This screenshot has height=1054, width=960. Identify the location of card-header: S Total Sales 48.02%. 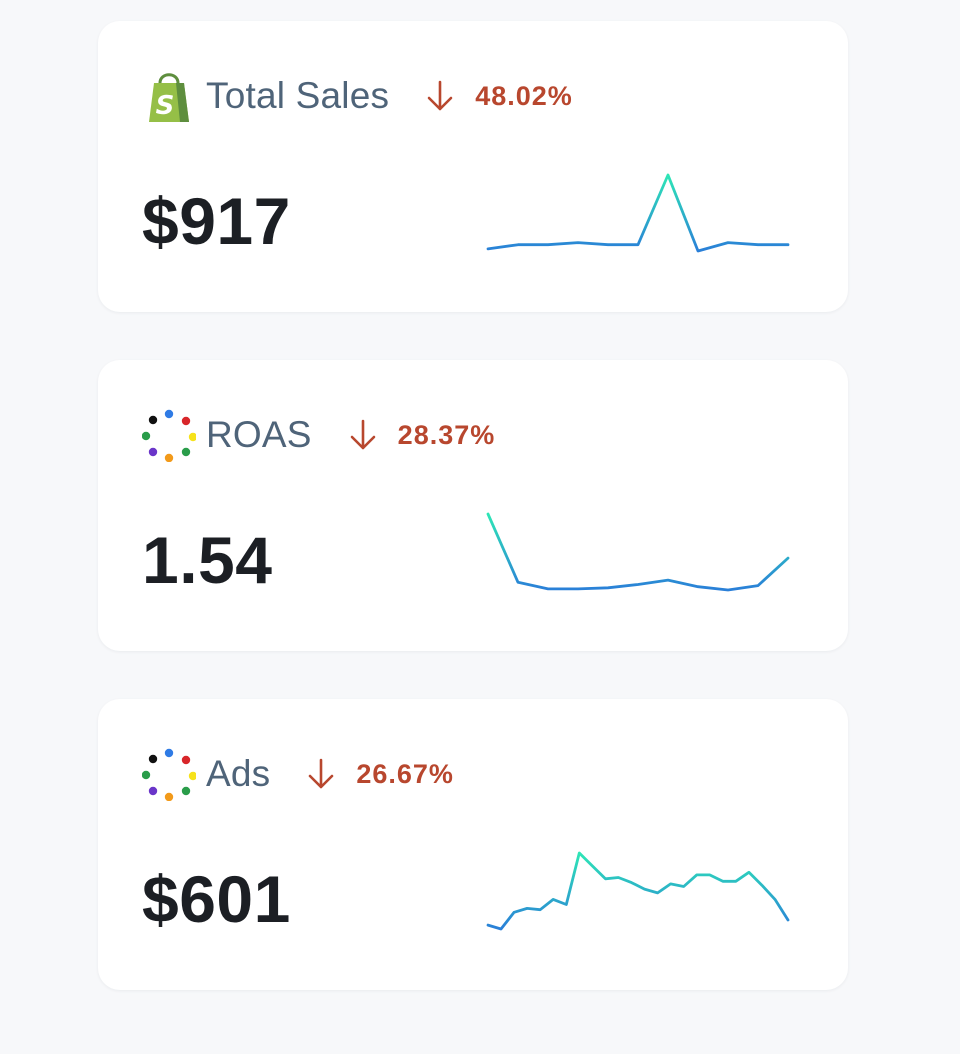
(357, 96).